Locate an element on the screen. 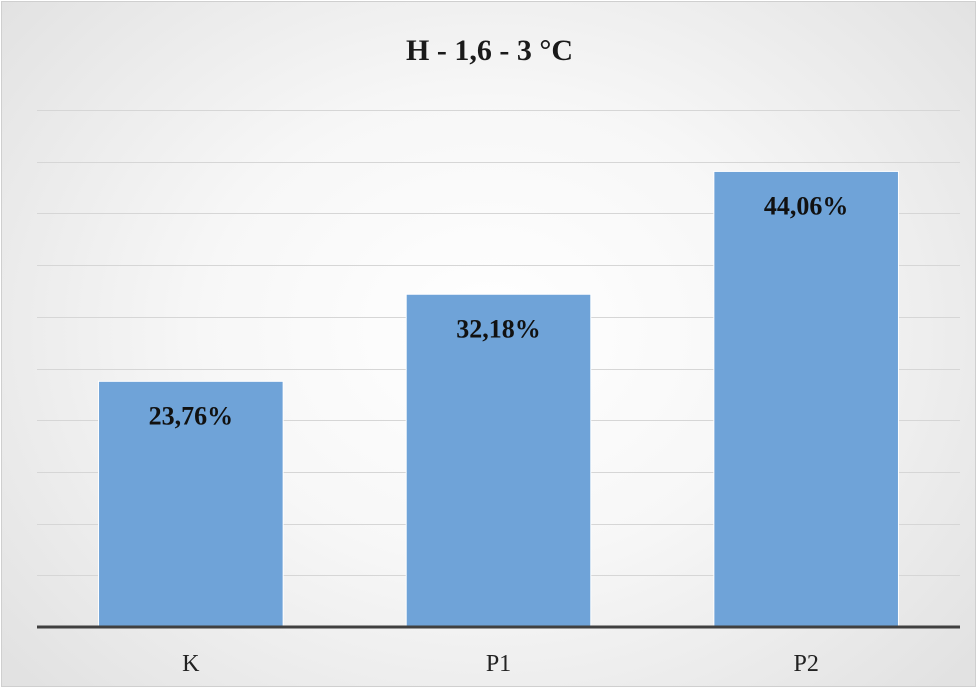 The image size is (979, 690). x-axis-tick-labels: K P1 P2 is located at coordinates (500, 664).